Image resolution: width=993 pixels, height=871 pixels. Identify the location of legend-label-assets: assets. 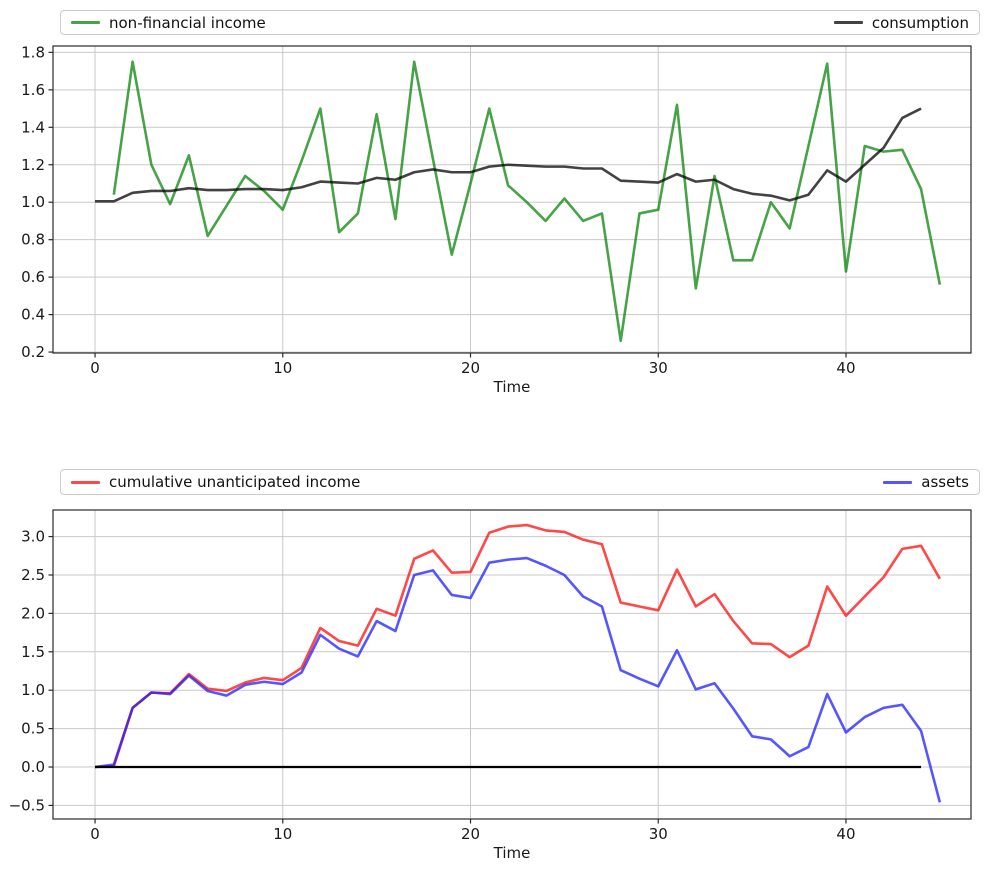
(945, 482).